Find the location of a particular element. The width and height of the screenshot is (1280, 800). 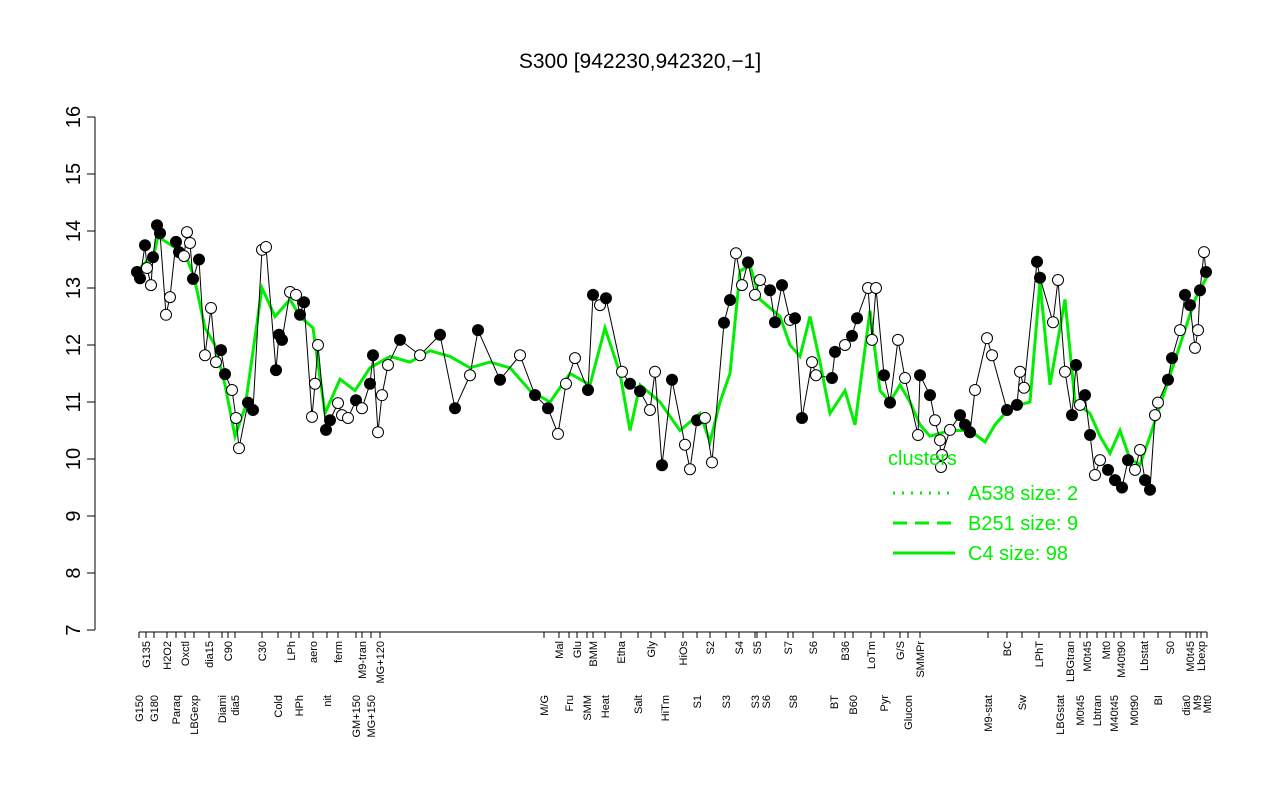

y-tick-label: 8 is located at coordinates (74, 572).